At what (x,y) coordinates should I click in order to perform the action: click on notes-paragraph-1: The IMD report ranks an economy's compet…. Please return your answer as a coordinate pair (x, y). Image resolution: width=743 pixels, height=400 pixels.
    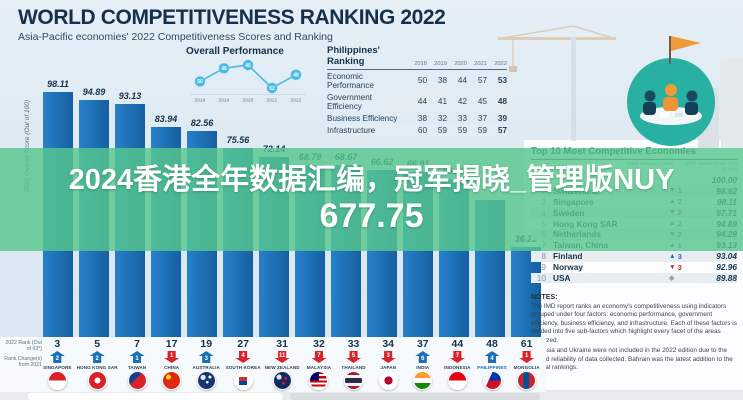
    Looking at the image, I should click on (634, 323).